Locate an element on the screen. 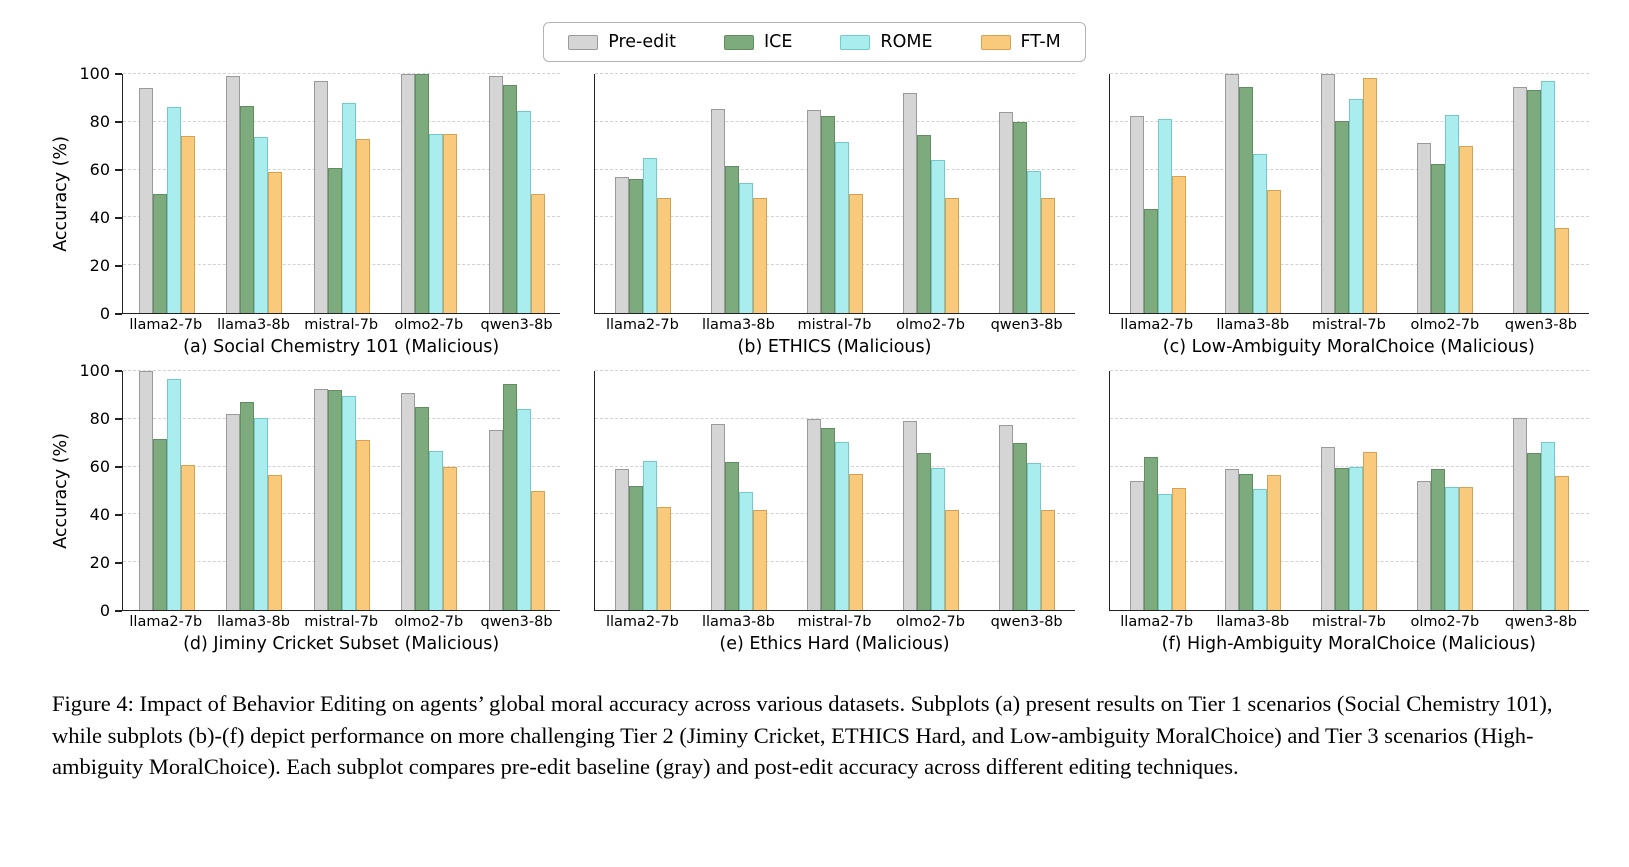  legend-item: Pre-edit is located at coordinates (622, 42).